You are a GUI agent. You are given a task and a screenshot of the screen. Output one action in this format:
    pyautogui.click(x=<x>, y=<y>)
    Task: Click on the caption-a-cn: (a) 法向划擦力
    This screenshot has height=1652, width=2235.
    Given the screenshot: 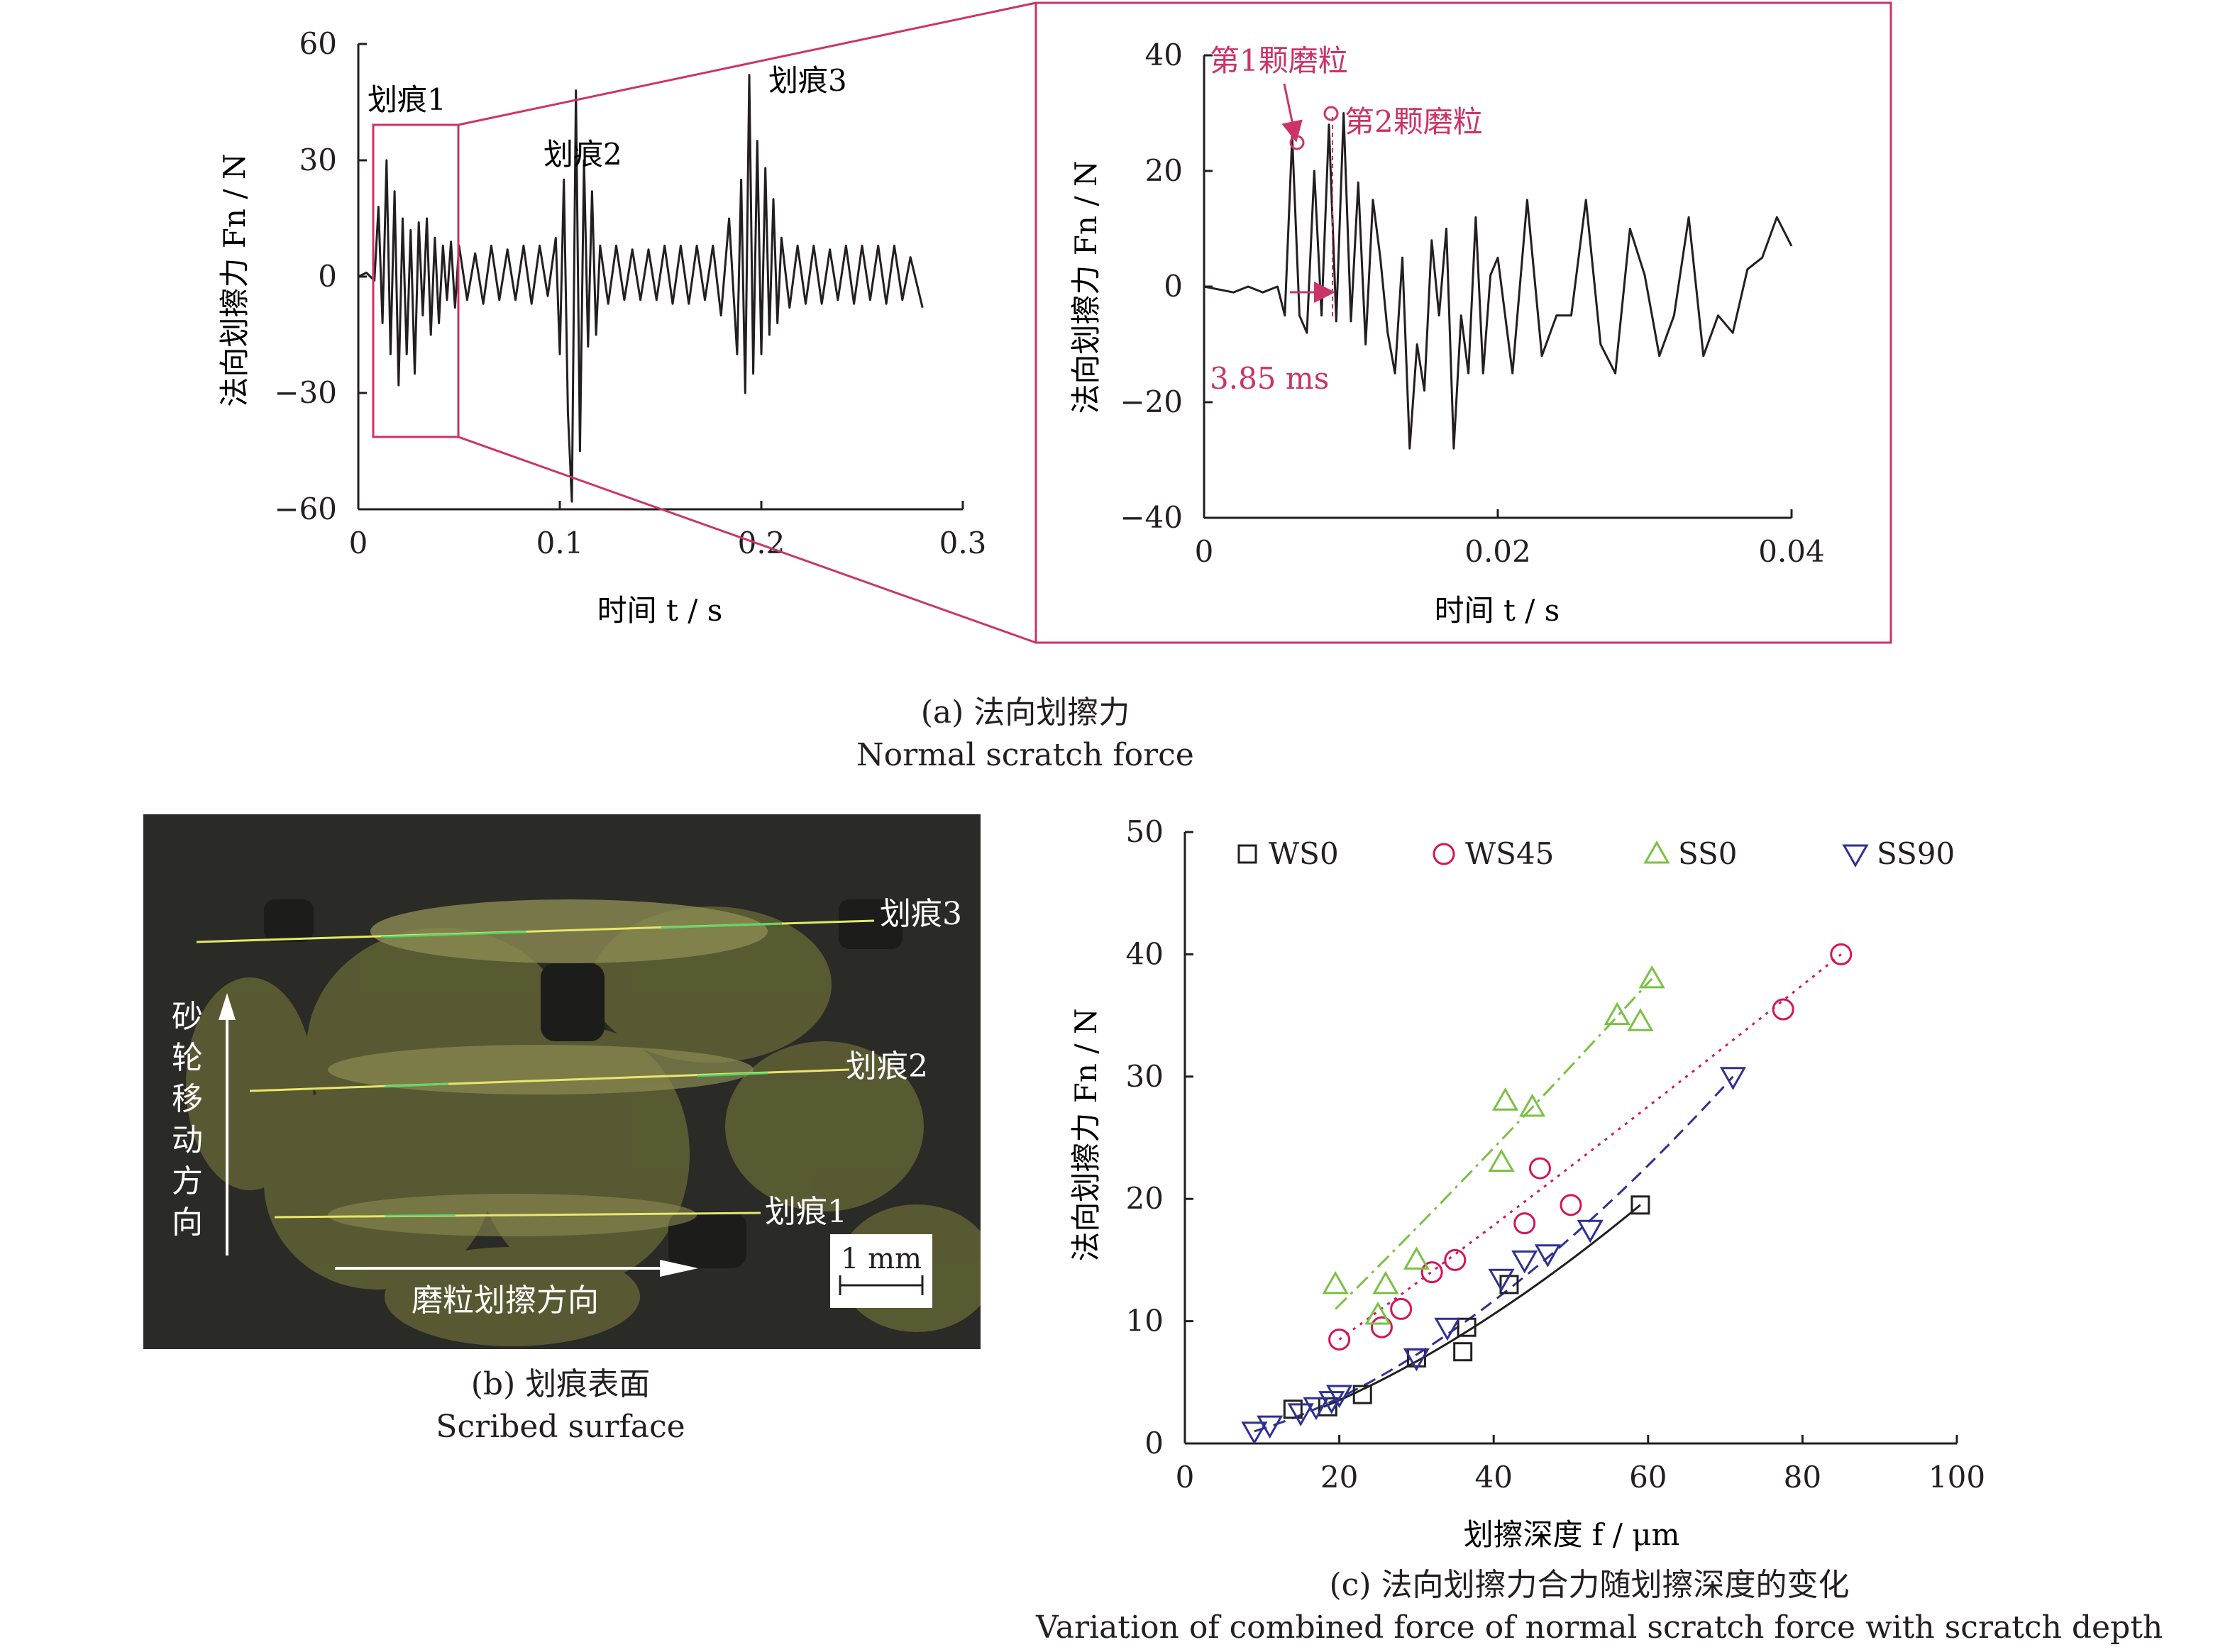 What is the action you would take?
    pyautogui.click(x=1025, y=712)
    